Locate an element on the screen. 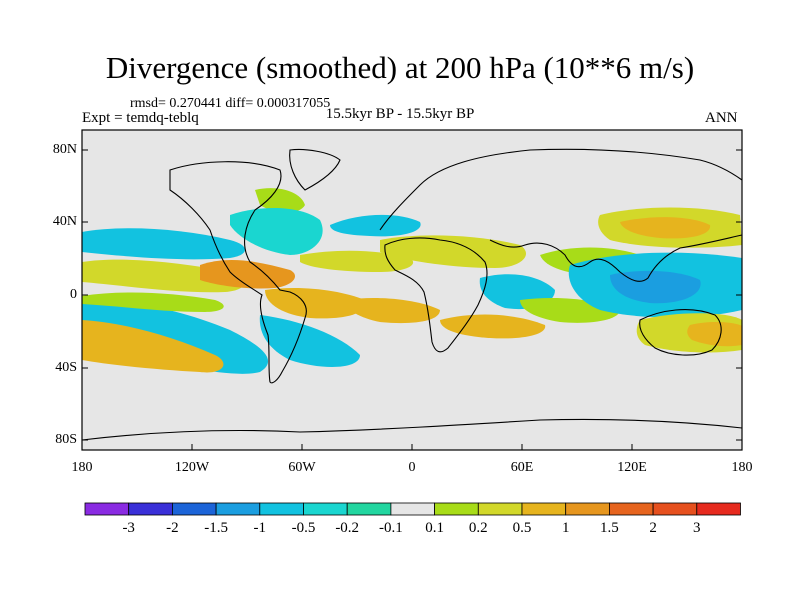 This screenshot has height=600, width=800. coast-north-america is located at coordinates (238, 272).